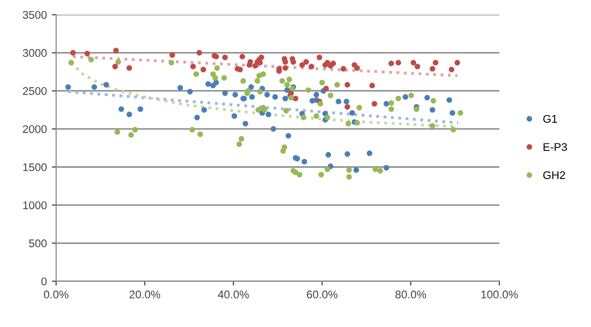  I want to click on x-tick-label: 100.0%, so click(499, 294).